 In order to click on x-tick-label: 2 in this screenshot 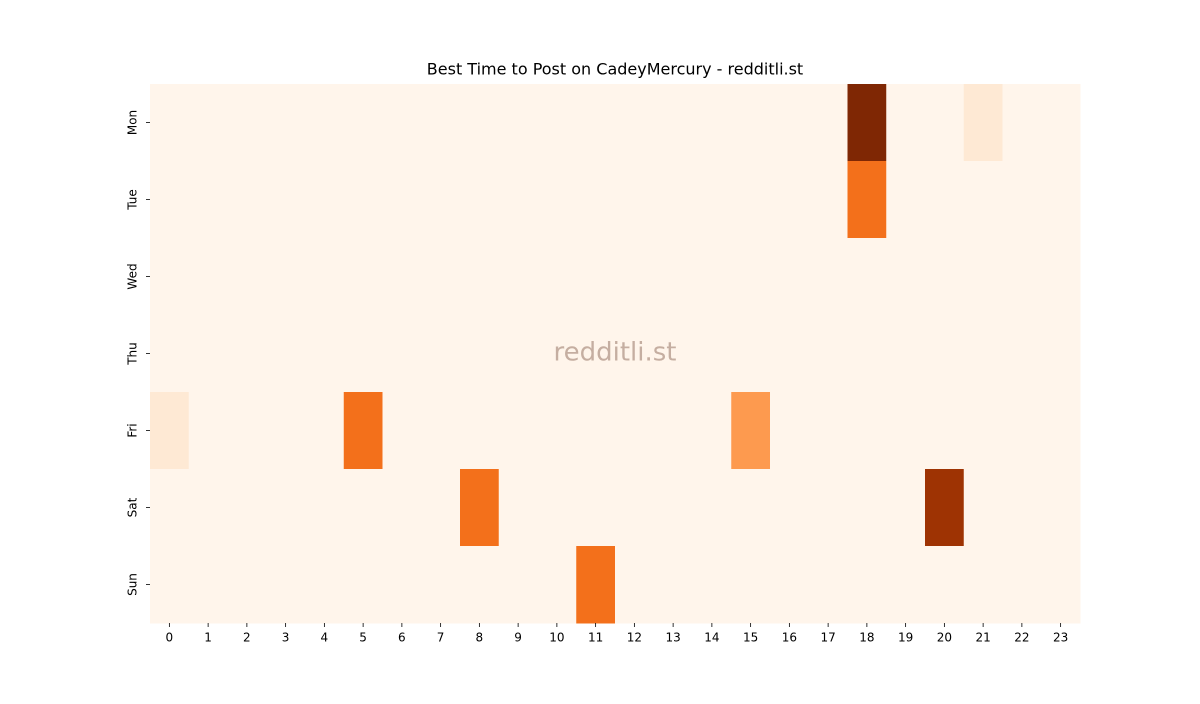, I will do `click(247, 638)`.